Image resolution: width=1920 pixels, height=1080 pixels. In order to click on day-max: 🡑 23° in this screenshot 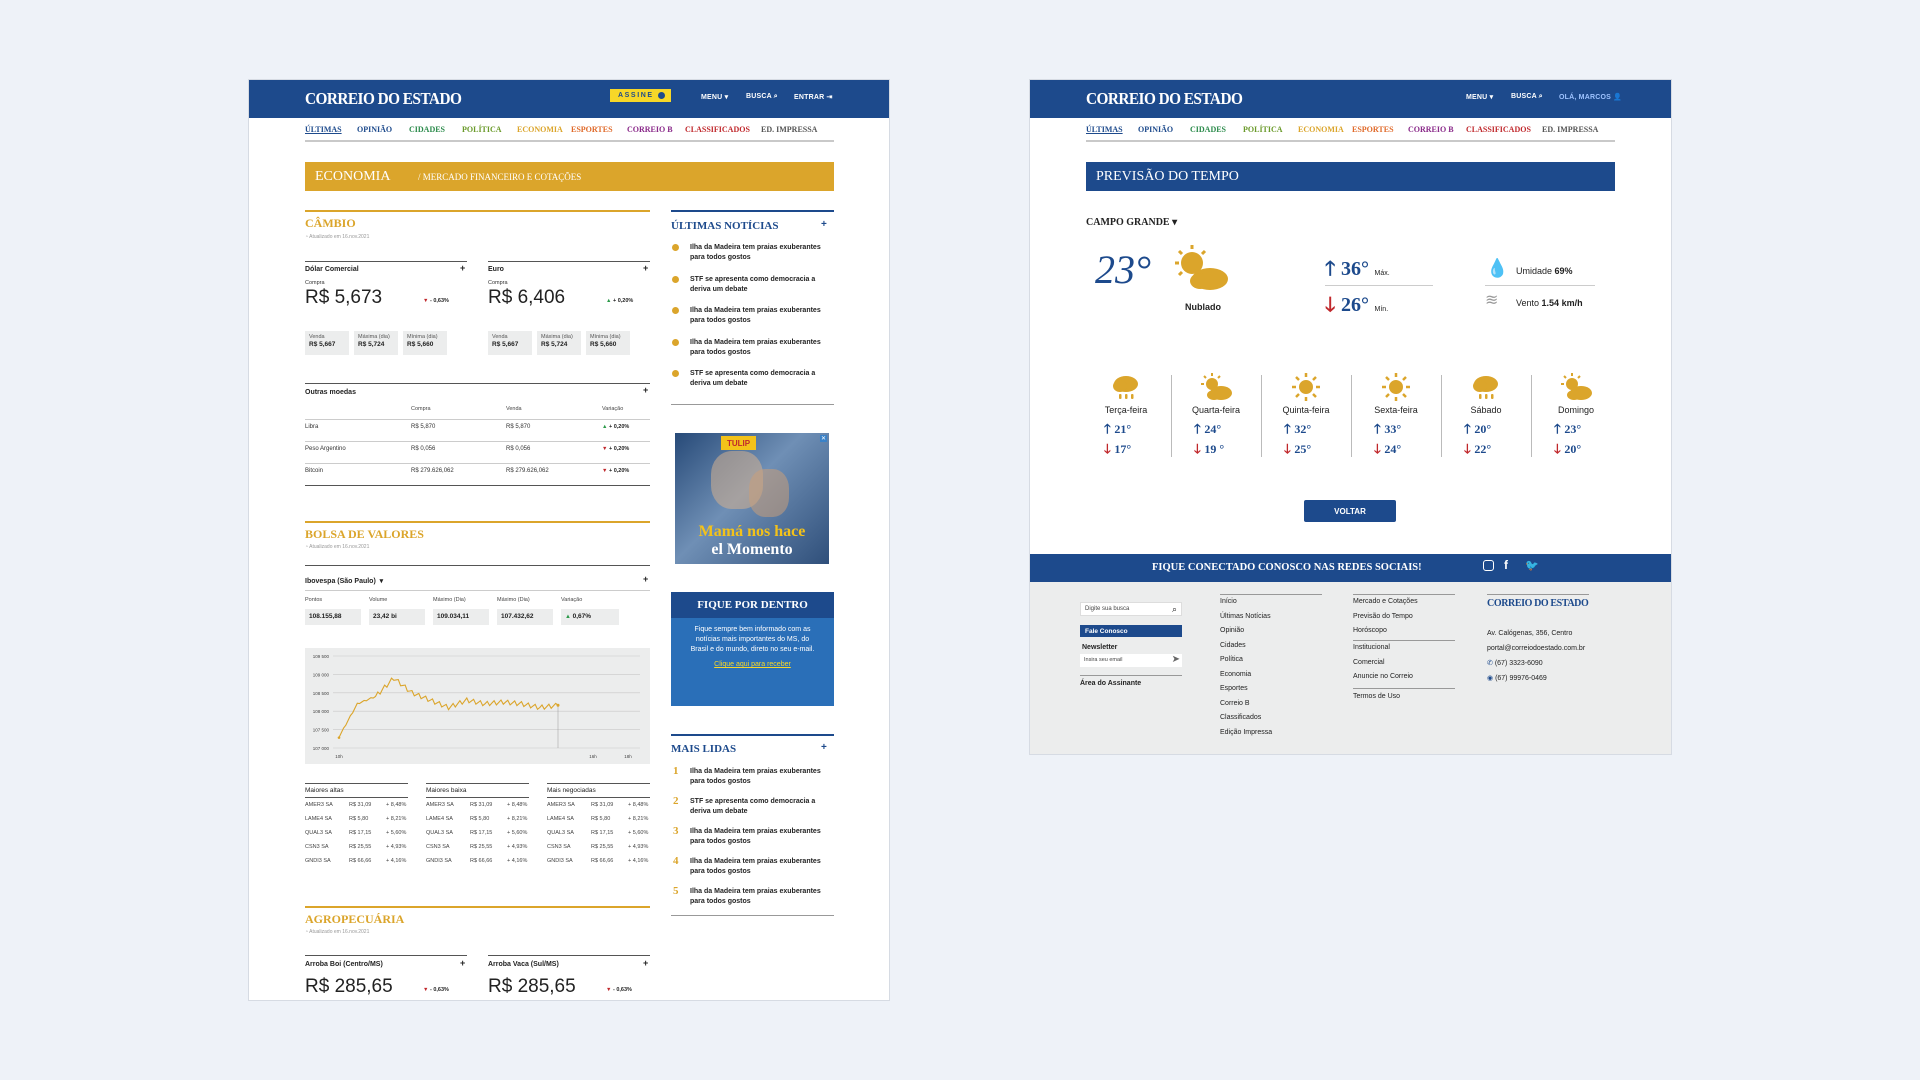, I will do `click(1567, 431)`.